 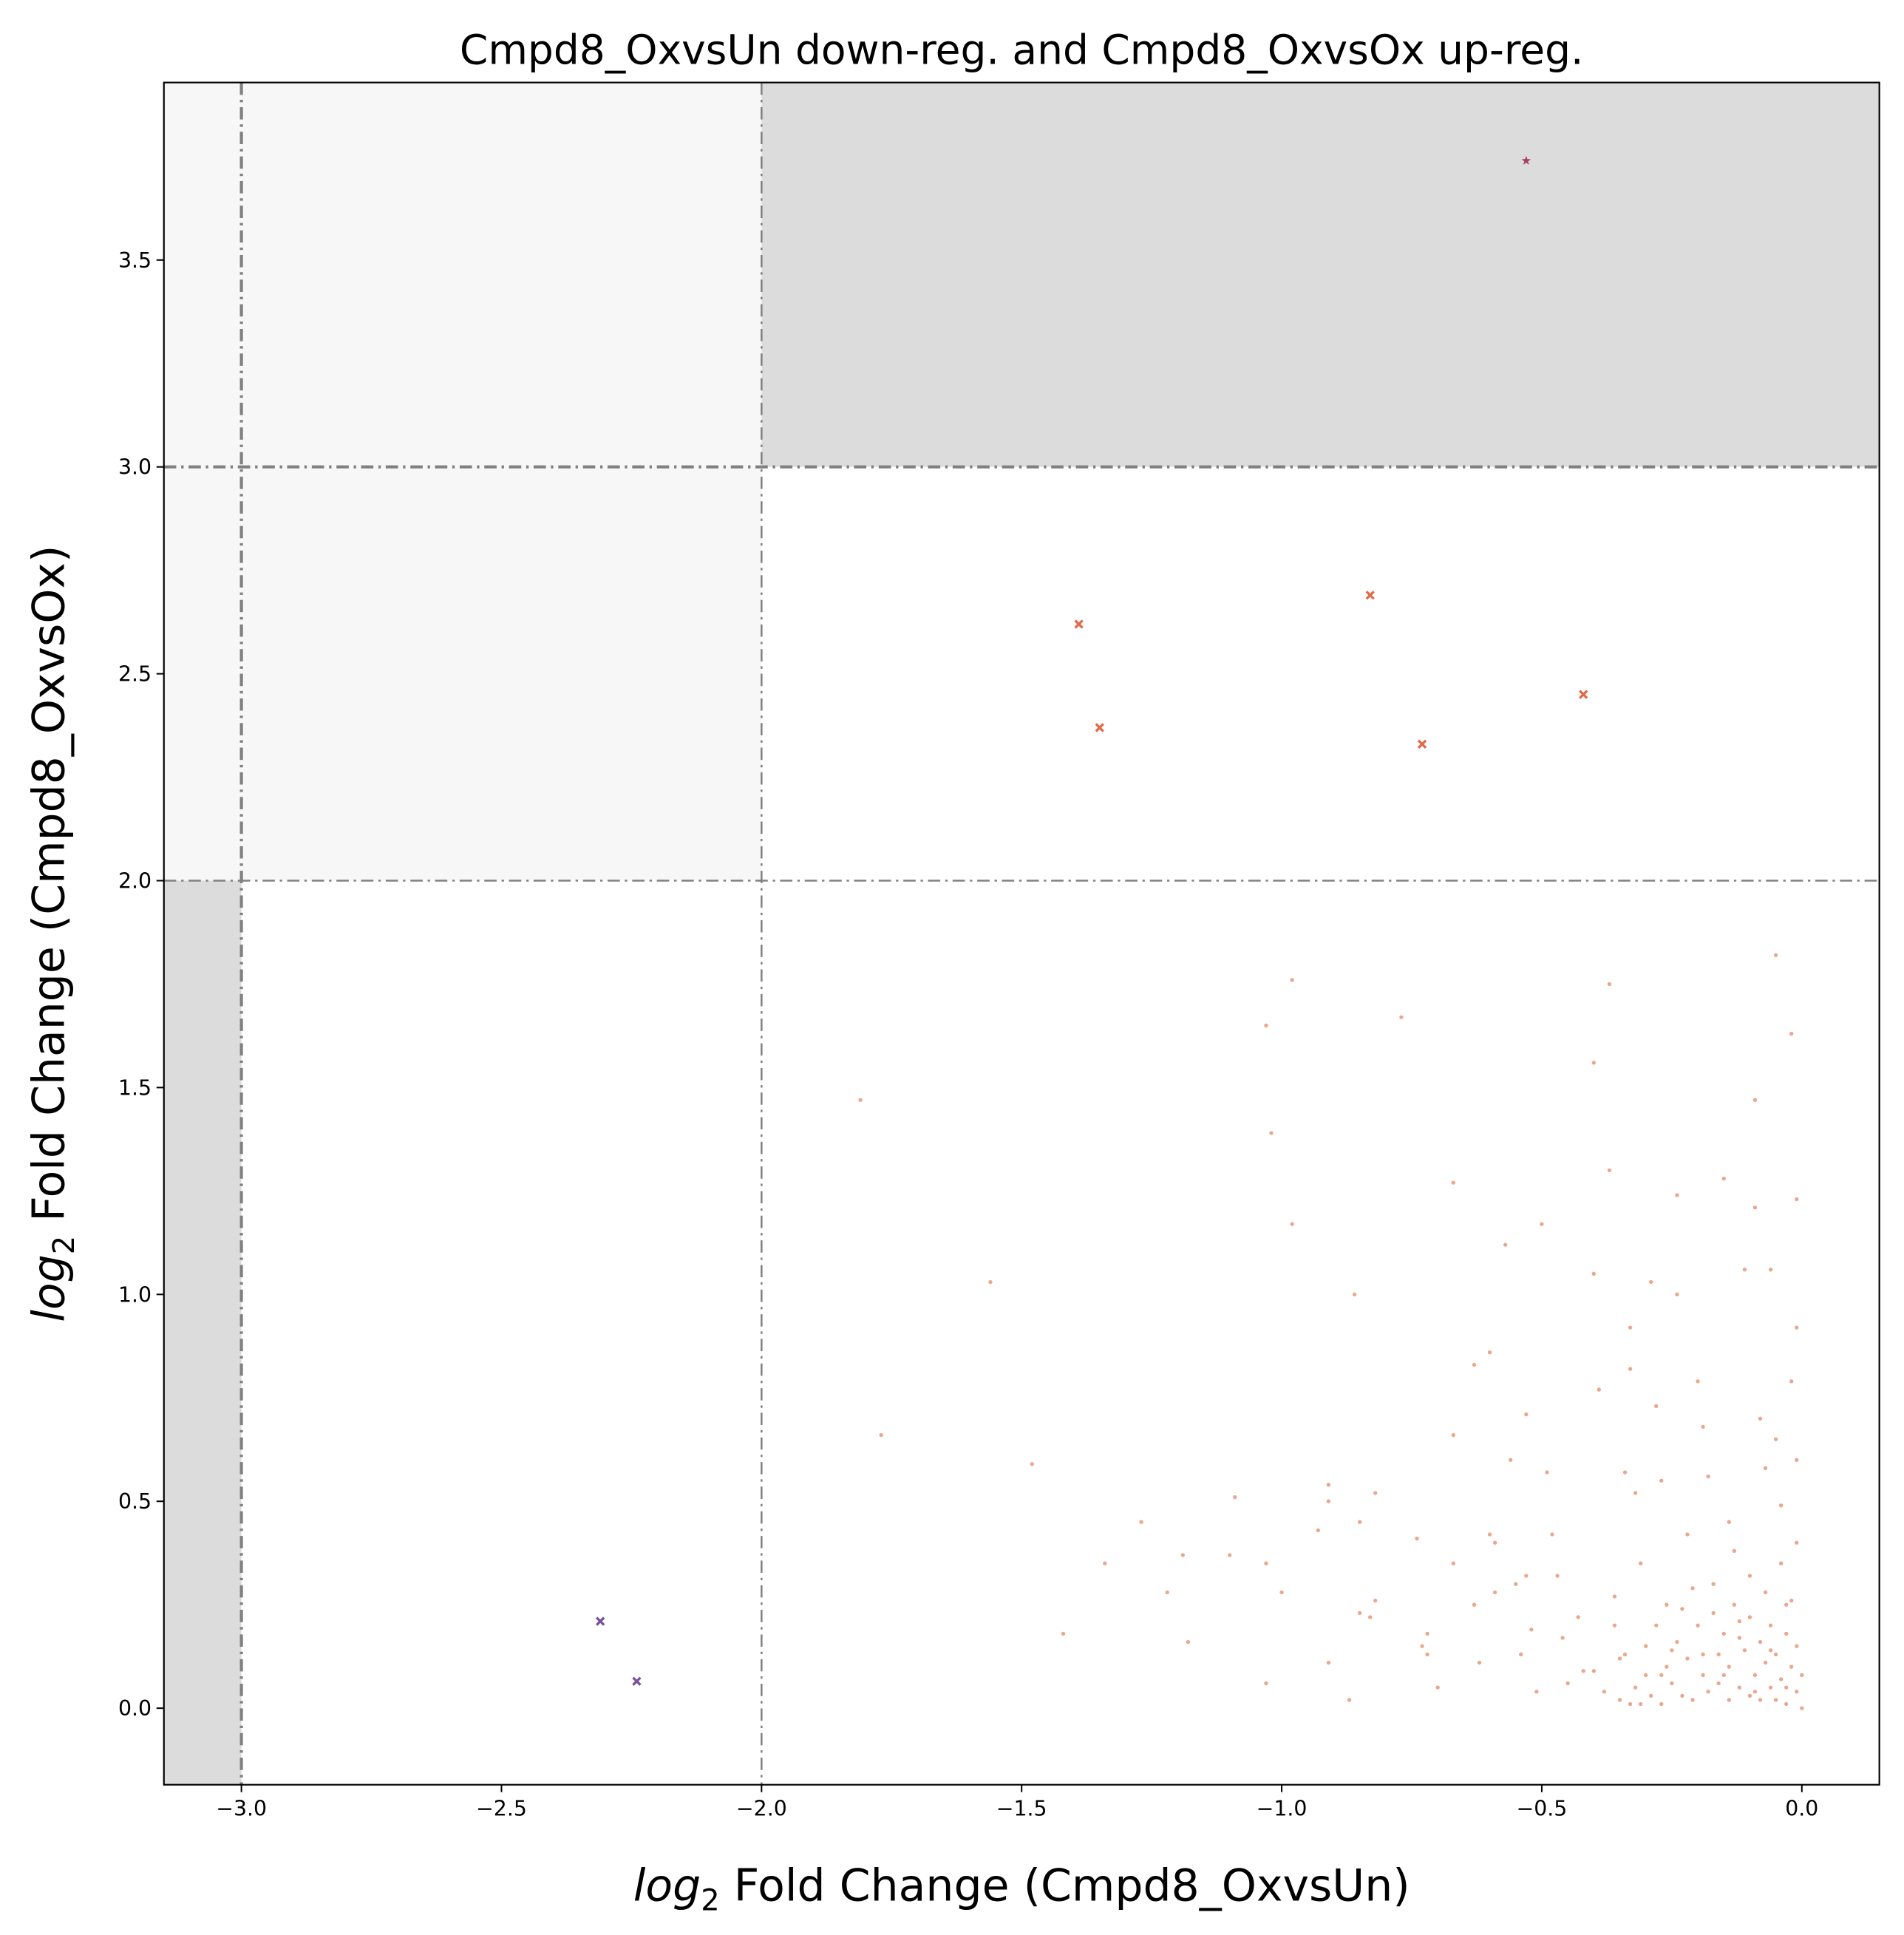 I want to click on point-star, so click(x=1526, y=160).